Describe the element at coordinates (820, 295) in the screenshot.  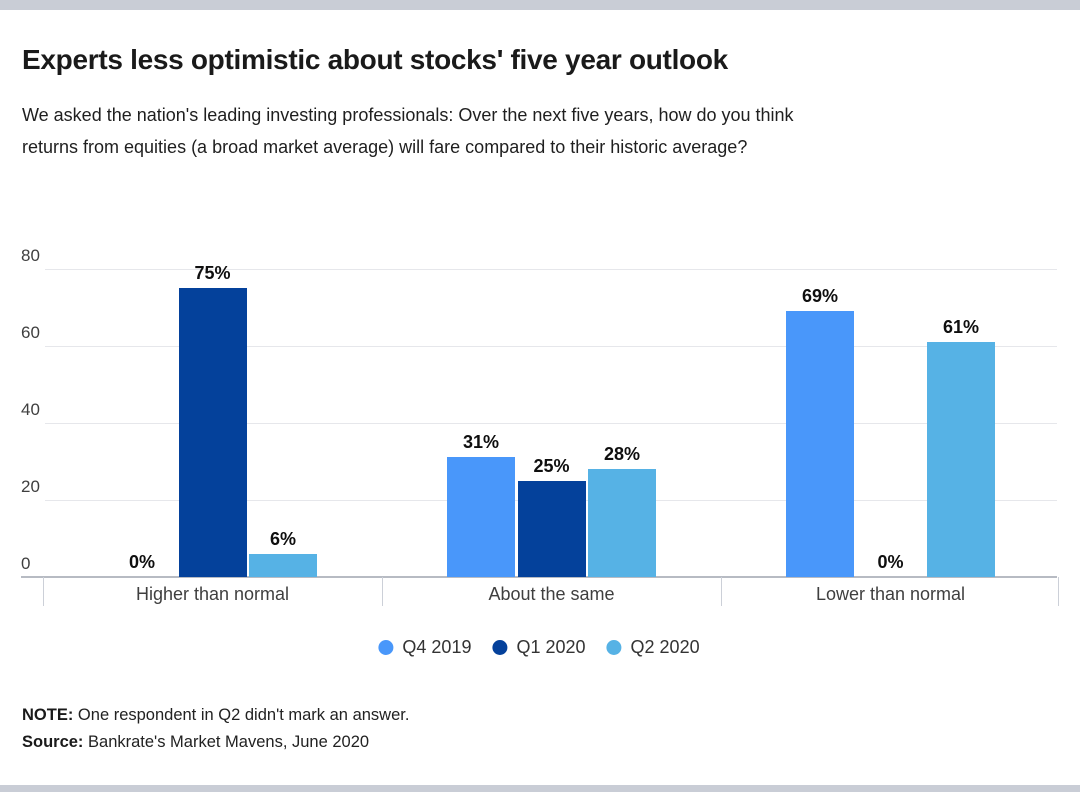
I see `bar-value-label: 69%` at that location.